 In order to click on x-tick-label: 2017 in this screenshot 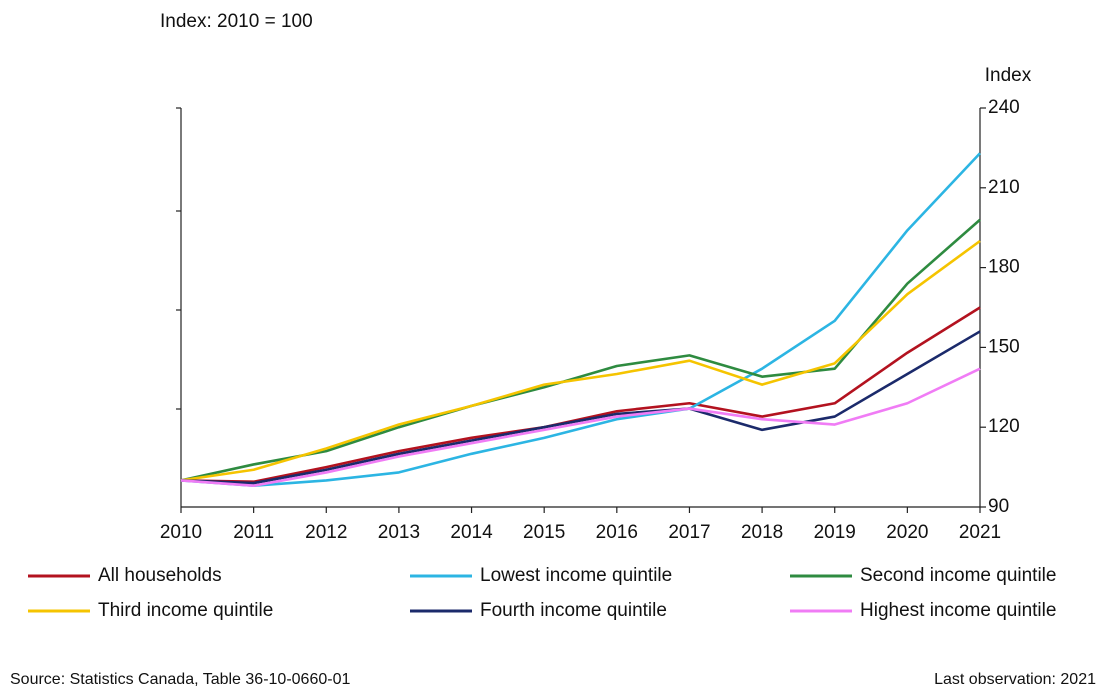, I will do `click(689, 532)`.